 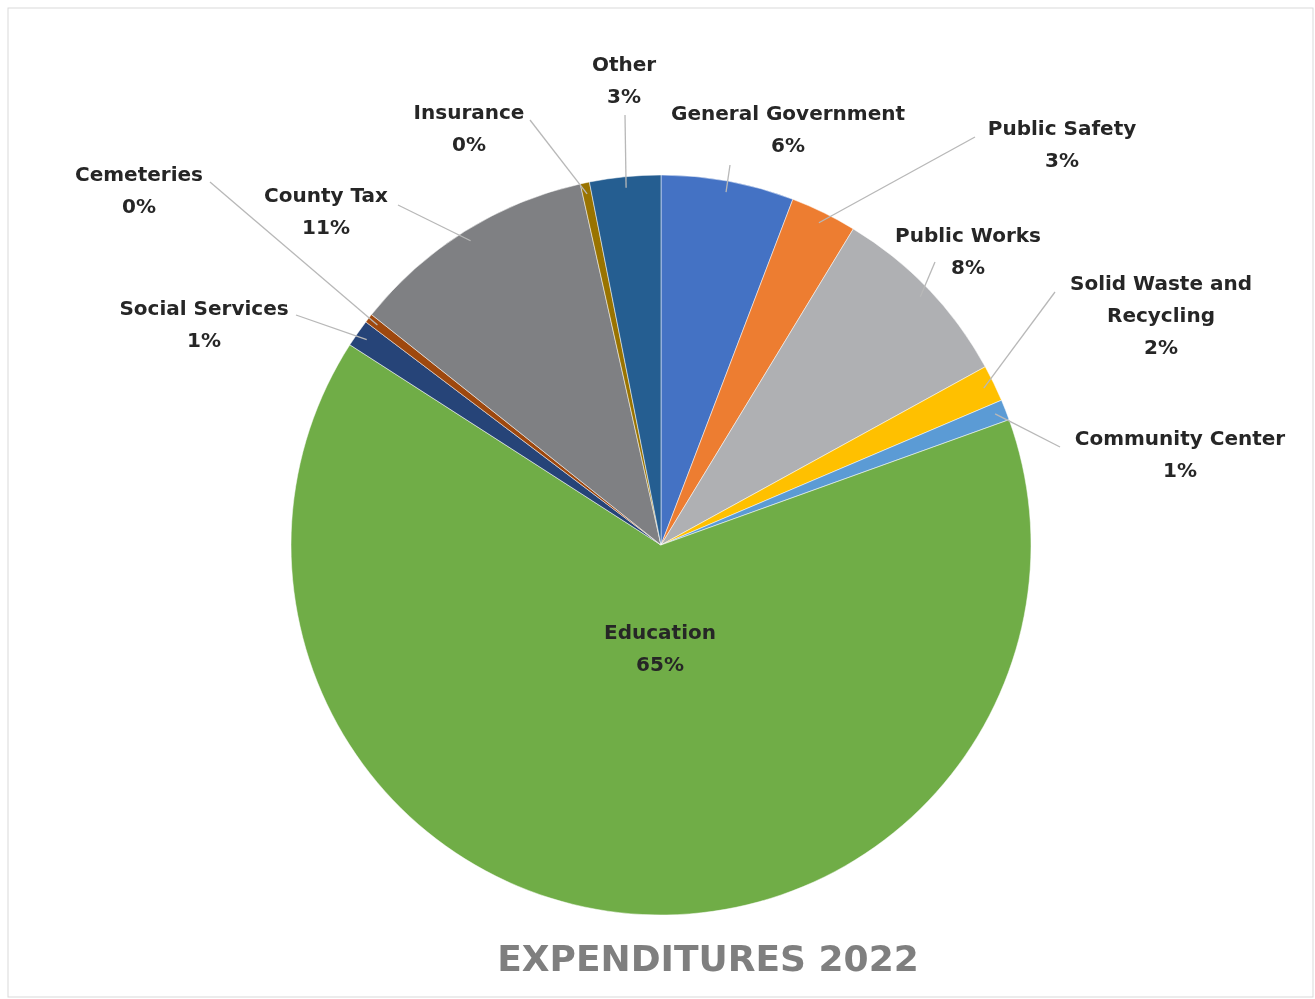 What do you see at coordinates (660, 664) in the screenshot?
I see `data-label: 65%` at bounding box center [660, 664].